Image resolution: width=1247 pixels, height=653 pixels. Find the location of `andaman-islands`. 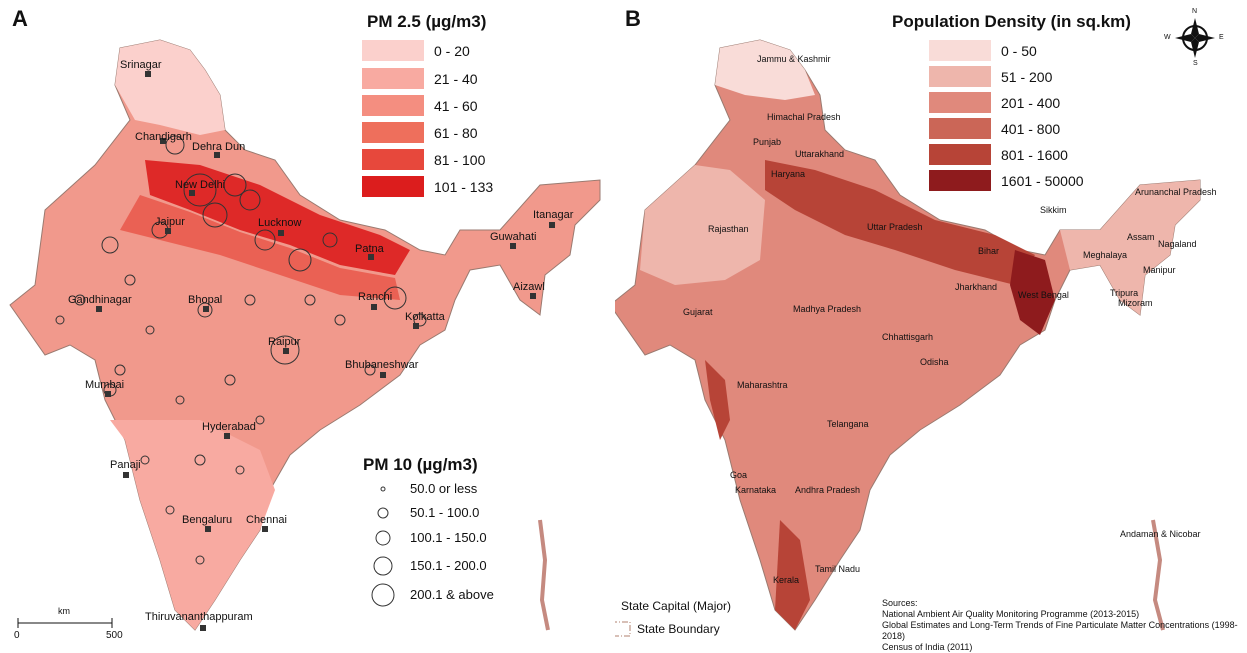

andaman-islands is located at coordinates (1158, 575).